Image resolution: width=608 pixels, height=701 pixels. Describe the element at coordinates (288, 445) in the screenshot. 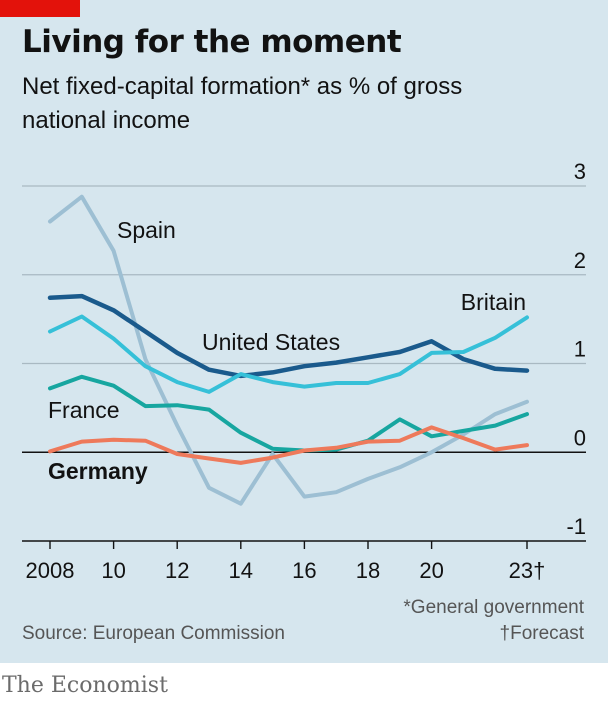

I see `series-line-germany` at that location.